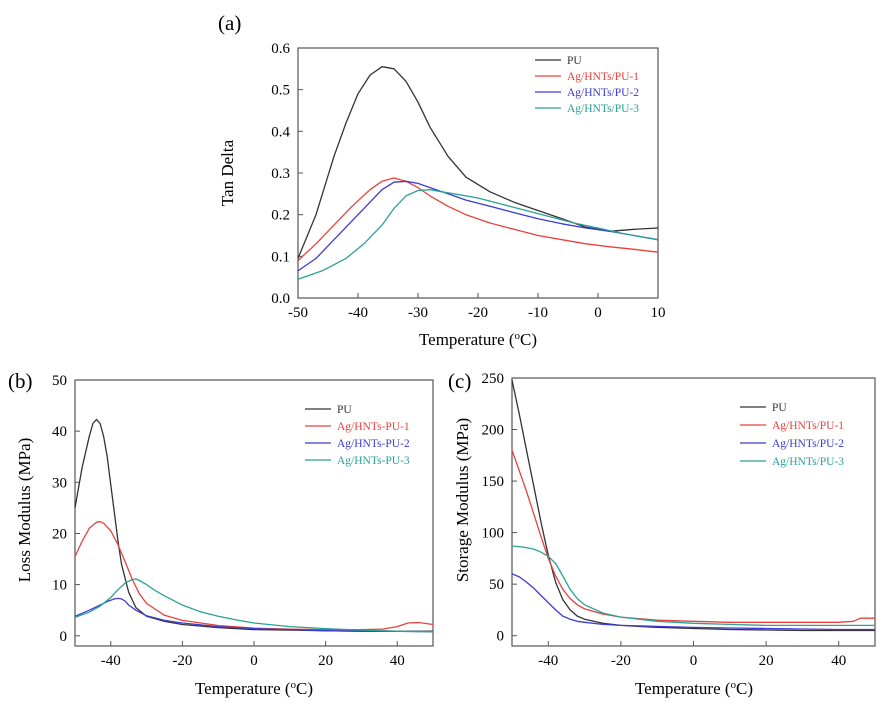 The width and height of the screenshot is (890, 707). Describe the element at coordinates (373, 427) in the screenshot. I see `legend-label: Ag/HNTs-PU-1` at that location.